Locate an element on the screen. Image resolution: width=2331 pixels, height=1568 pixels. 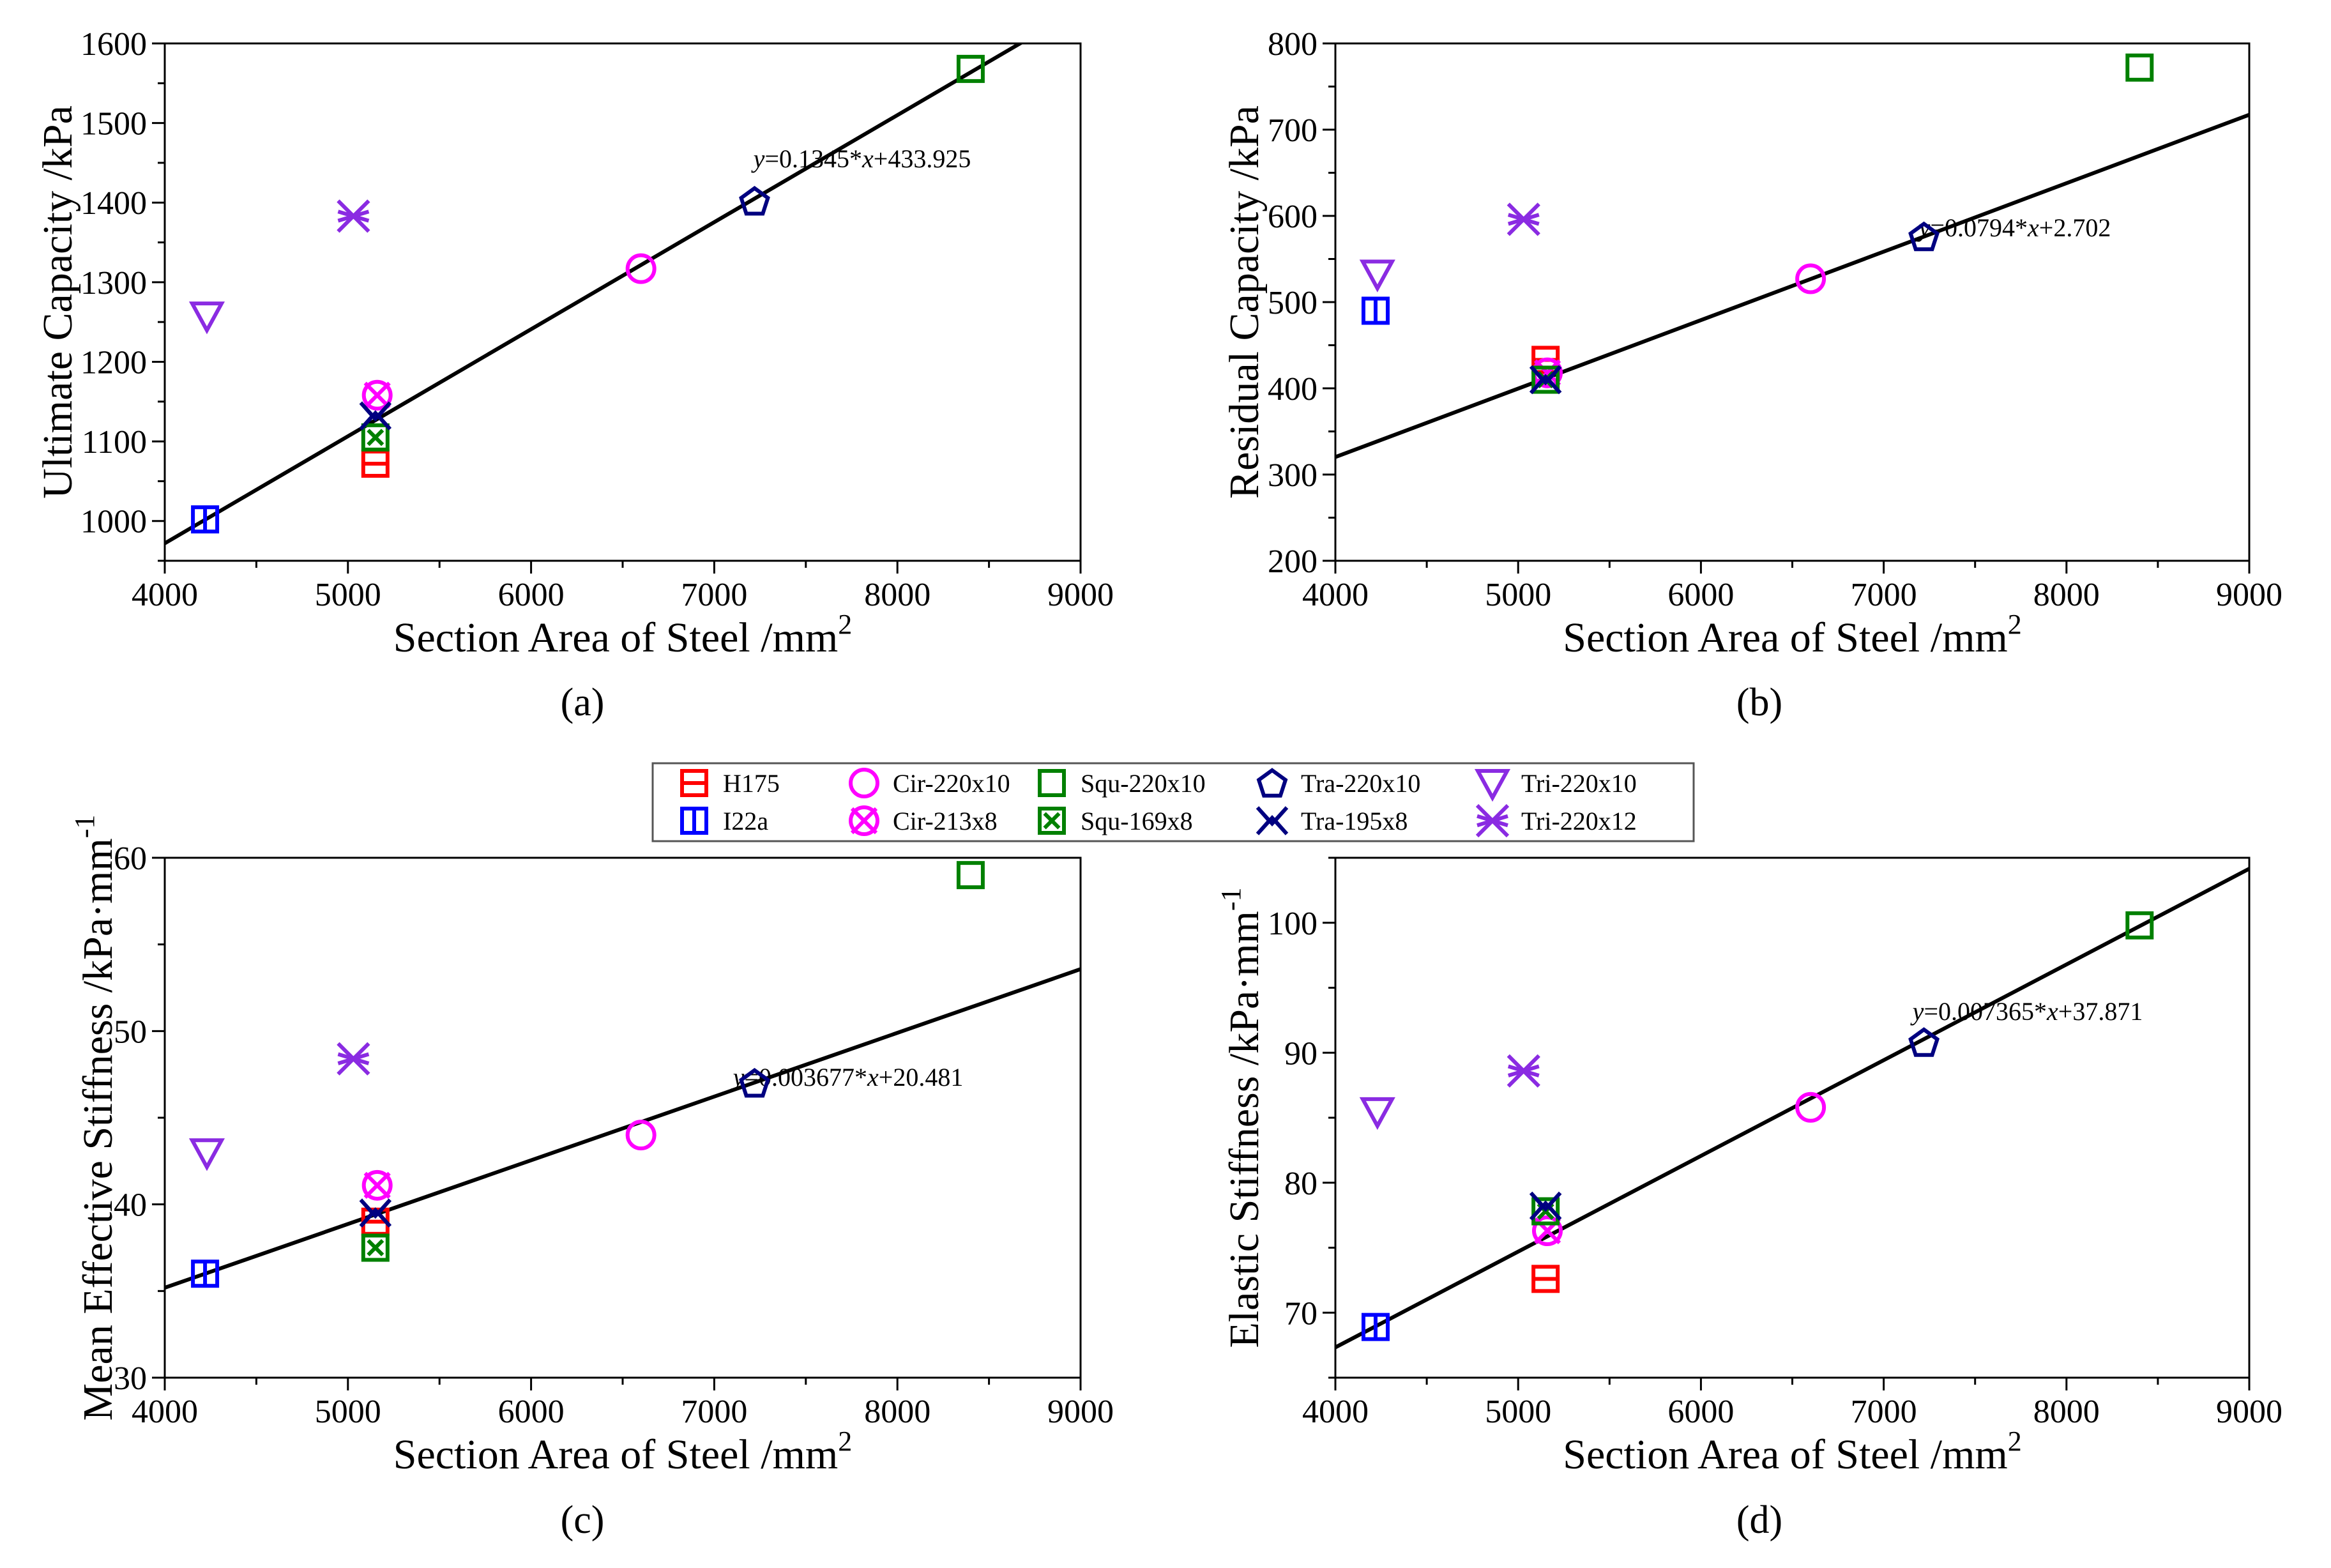
point-squ-169x8 is located at coordinates (375, 437).